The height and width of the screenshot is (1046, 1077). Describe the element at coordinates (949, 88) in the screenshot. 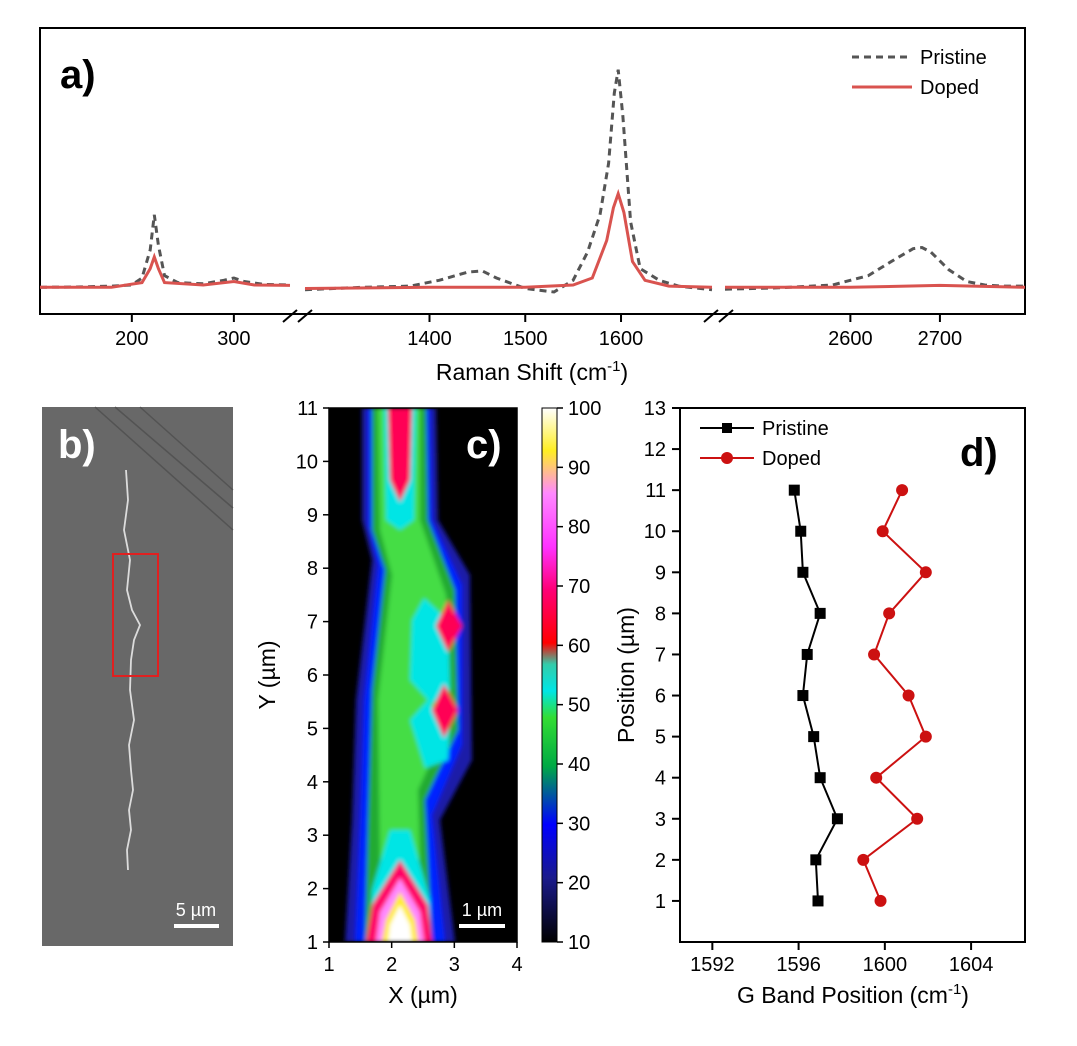

I see `legend-doped-label: Doped` at that location.